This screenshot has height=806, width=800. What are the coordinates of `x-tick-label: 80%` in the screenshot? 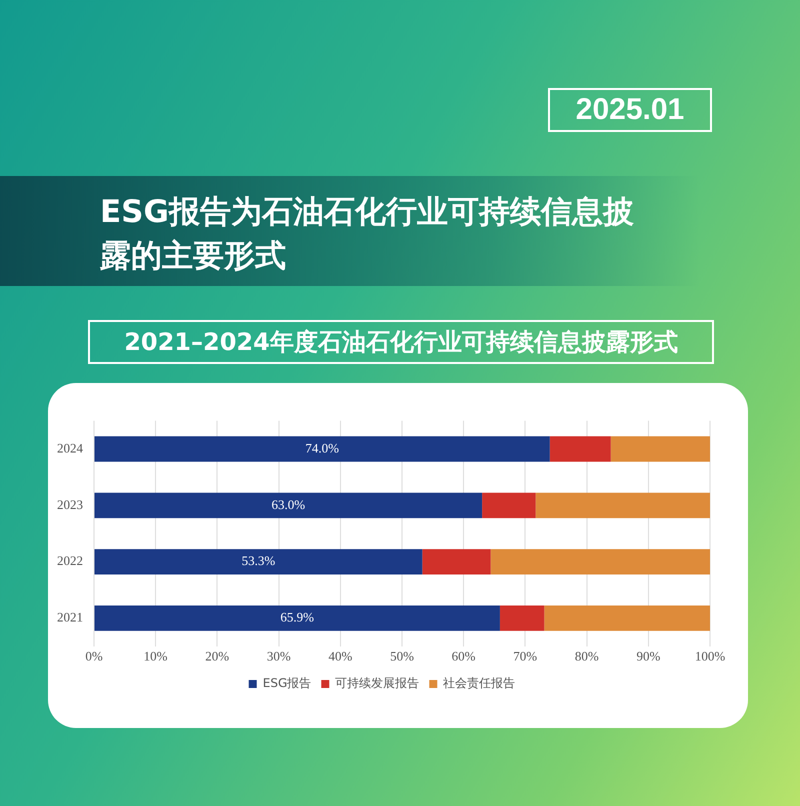 It's located at (586, 656).